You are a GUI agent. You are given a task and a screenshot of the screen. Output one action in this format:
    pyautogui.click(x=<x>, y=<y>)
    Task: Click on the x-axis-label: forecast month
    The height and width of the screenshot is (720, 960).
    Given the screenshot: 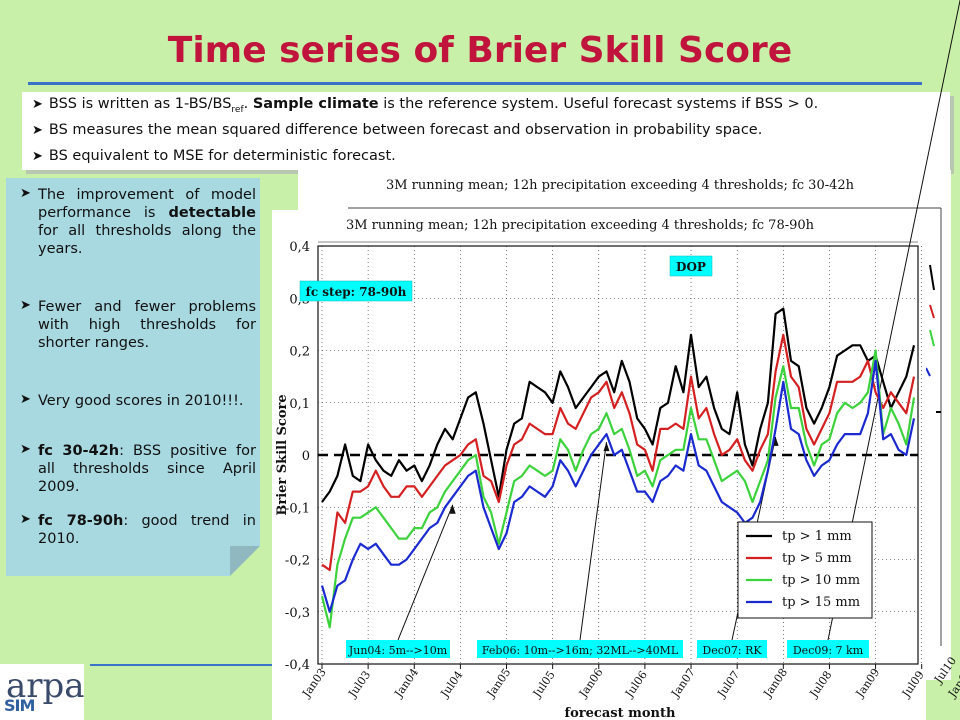 What is the action you would take?
    pyautogui.click(x=620, y=713)
    